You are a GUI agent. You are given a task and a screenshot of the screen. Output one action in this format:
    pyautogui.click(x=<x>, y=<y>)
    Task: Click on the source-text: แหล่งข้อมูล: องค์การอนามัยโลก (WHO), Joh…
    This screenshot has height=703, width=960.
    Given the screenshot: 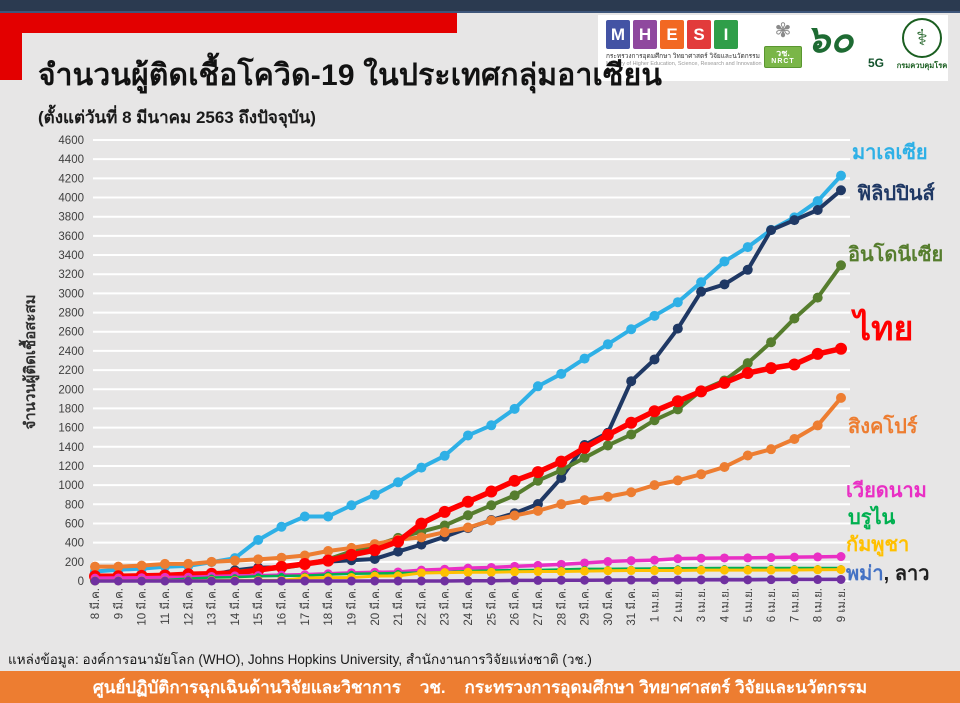 What is the action you would take?
    pyautogui.click(x=300, y=659)
    